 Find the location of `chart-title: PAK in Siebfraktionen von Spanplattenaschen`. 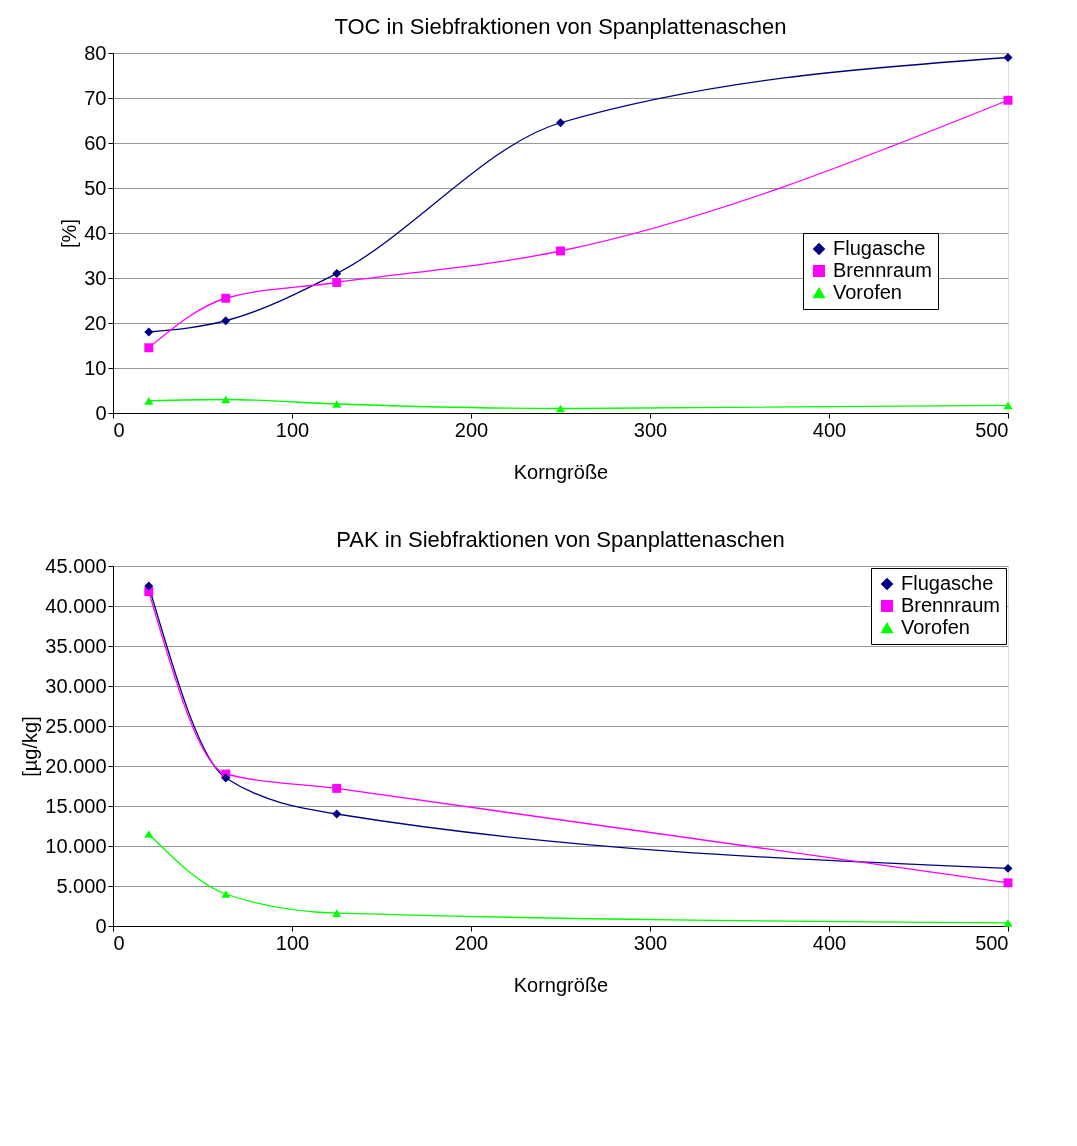

chart-title: PAK in Siebfraktionen von Spanplattenaschen is located at coordinates (560, 539).